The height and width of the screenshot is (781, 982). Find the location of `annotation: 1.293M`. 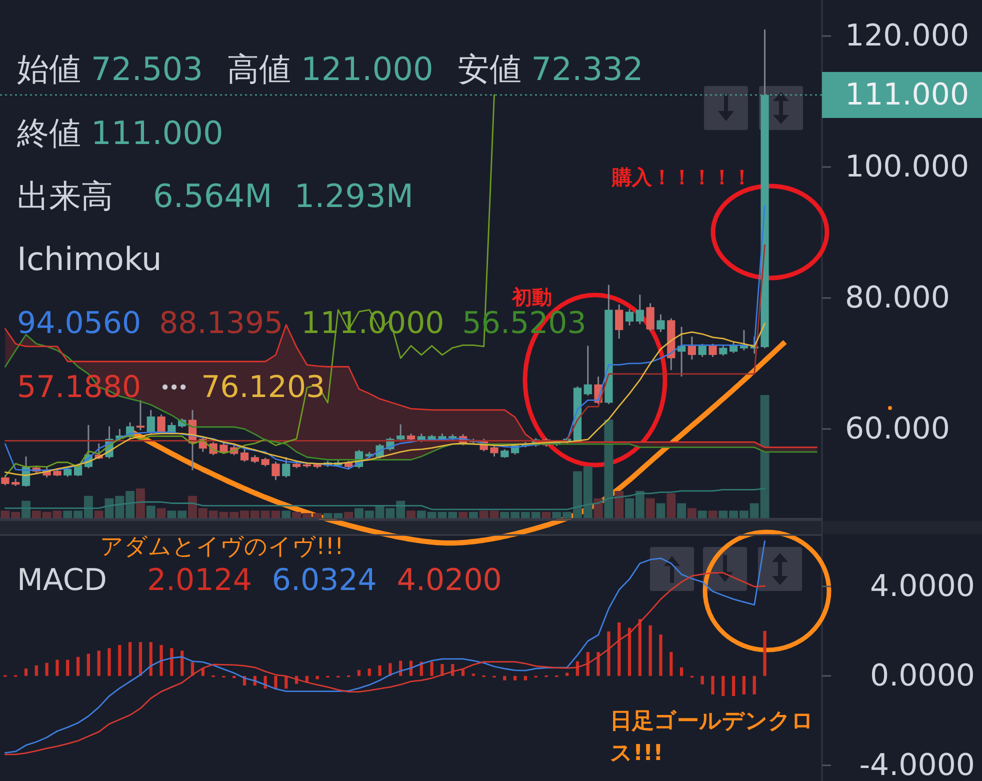

annotation: 1.293M is located at coordinates (354, 196).